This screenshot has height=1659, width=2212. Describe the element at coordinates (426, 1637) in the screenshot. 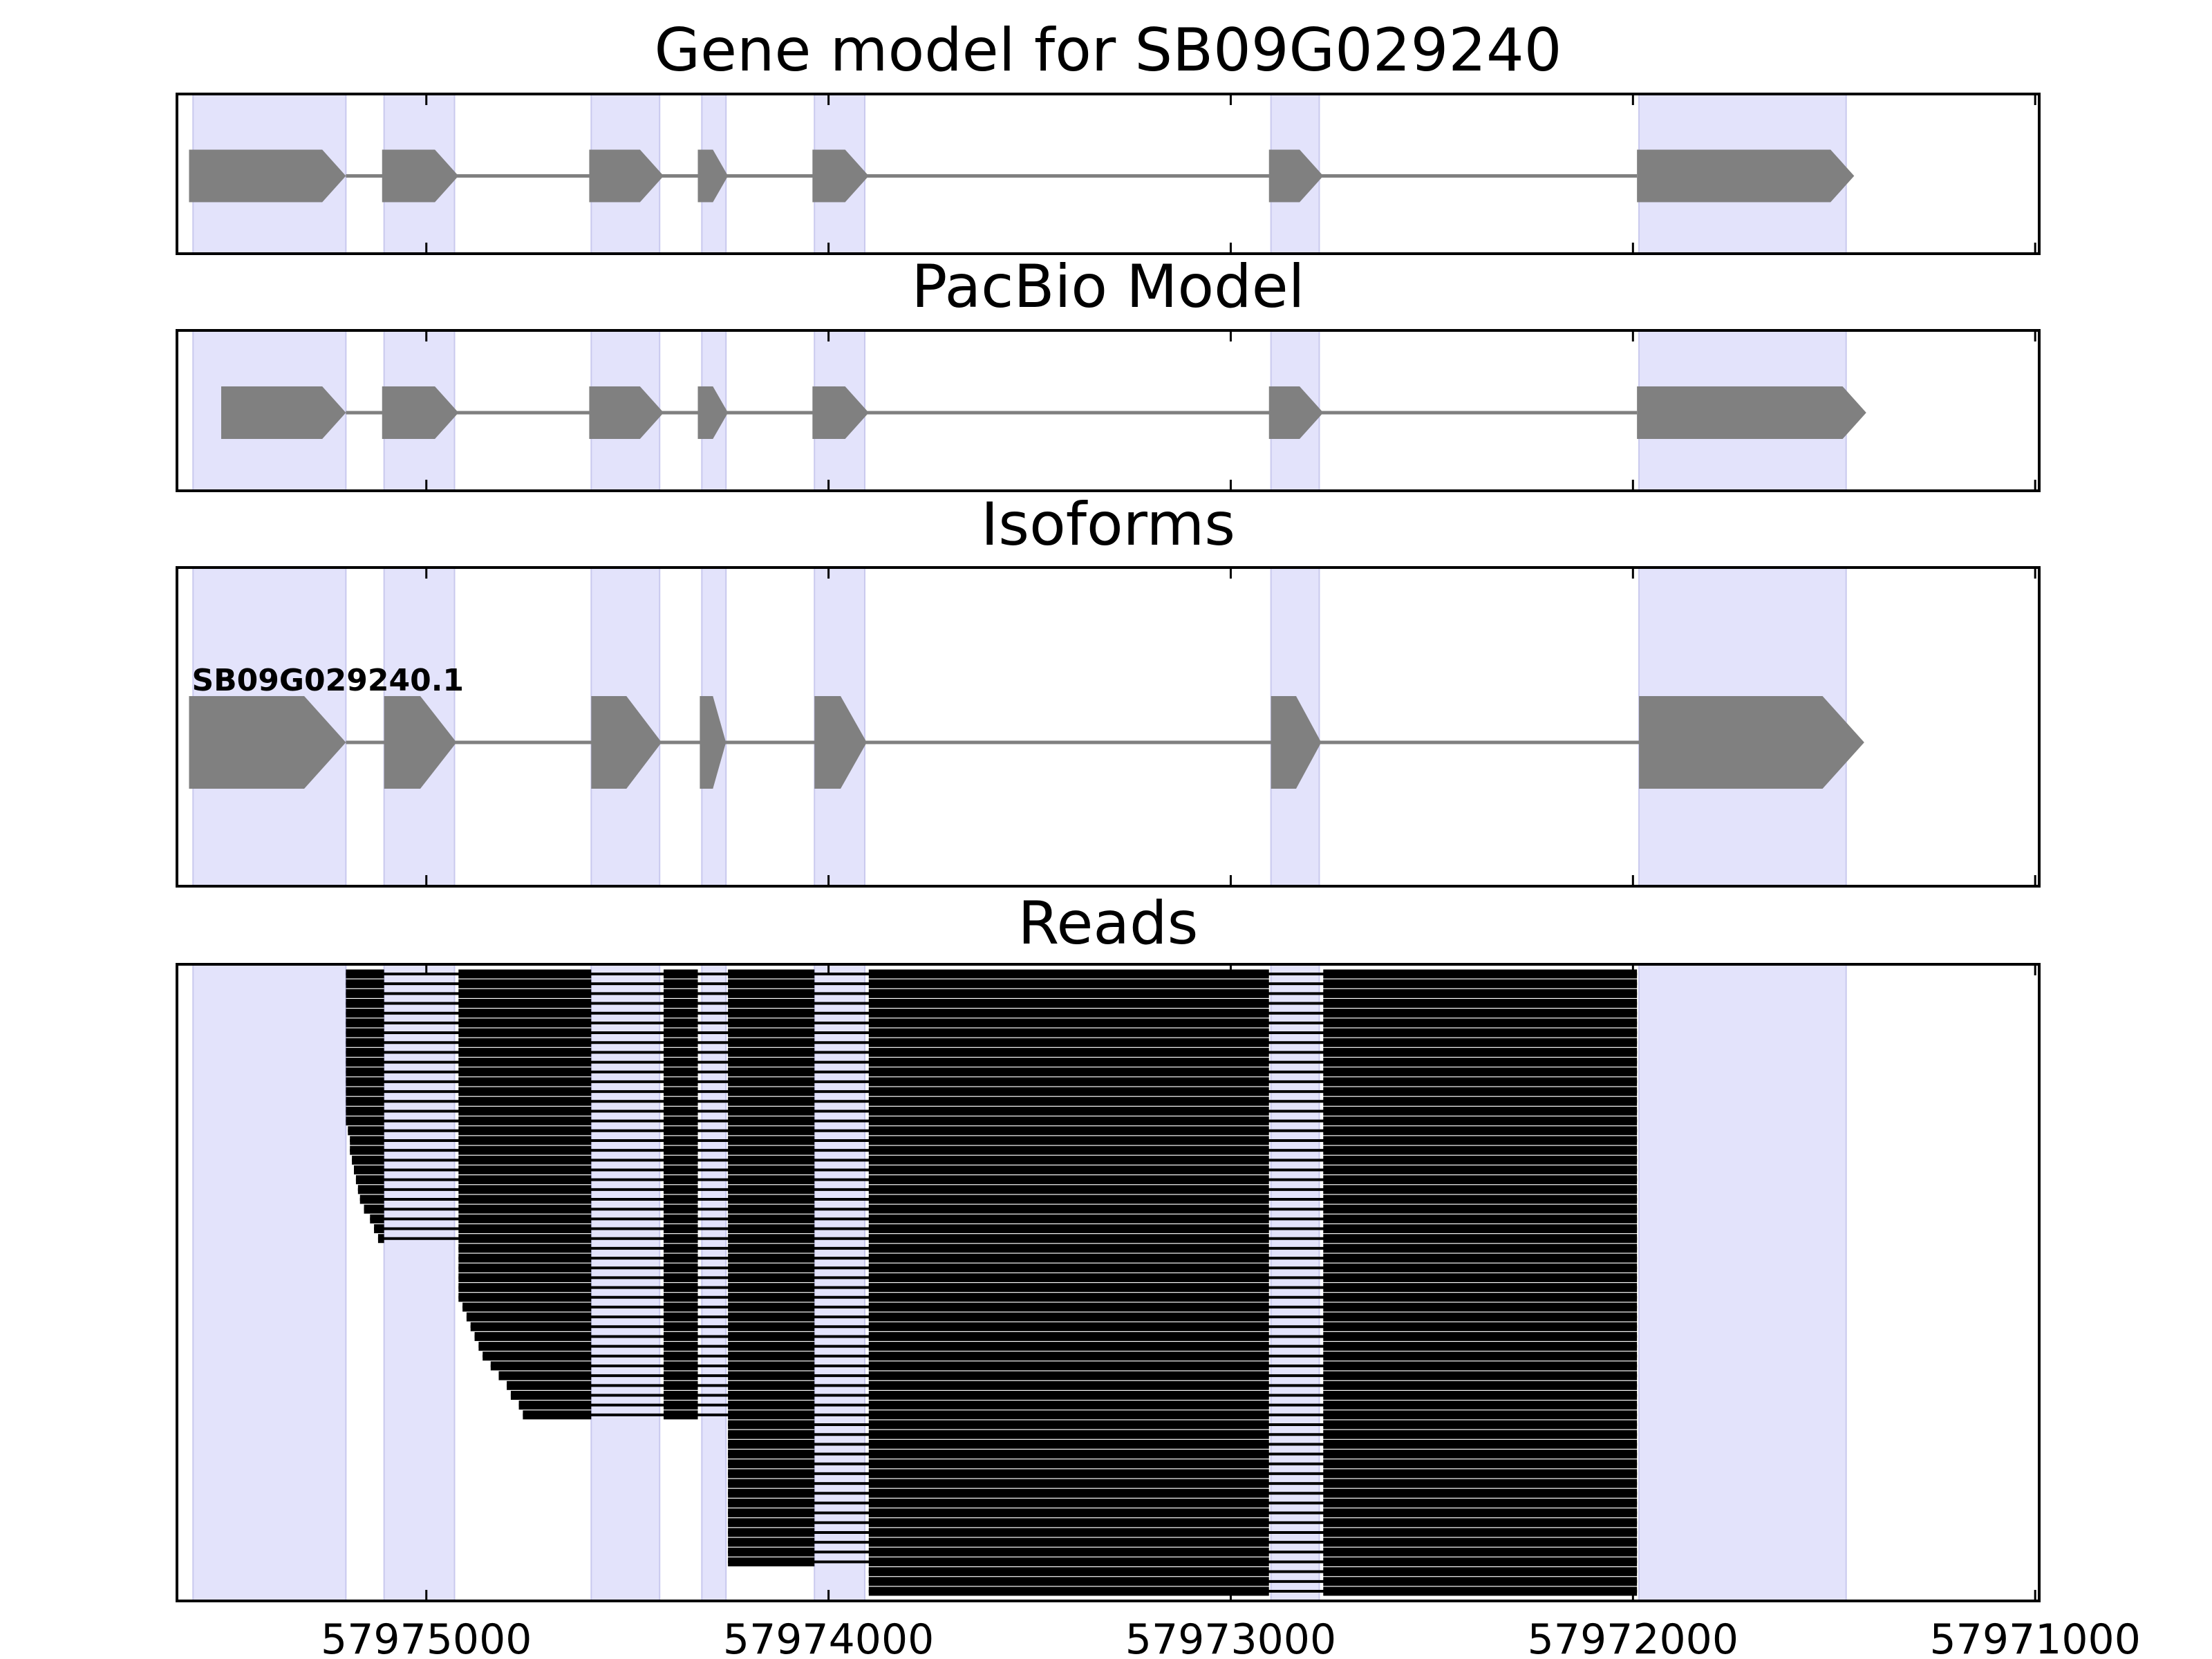

I see `x-tick-label: 57975000` at that location.